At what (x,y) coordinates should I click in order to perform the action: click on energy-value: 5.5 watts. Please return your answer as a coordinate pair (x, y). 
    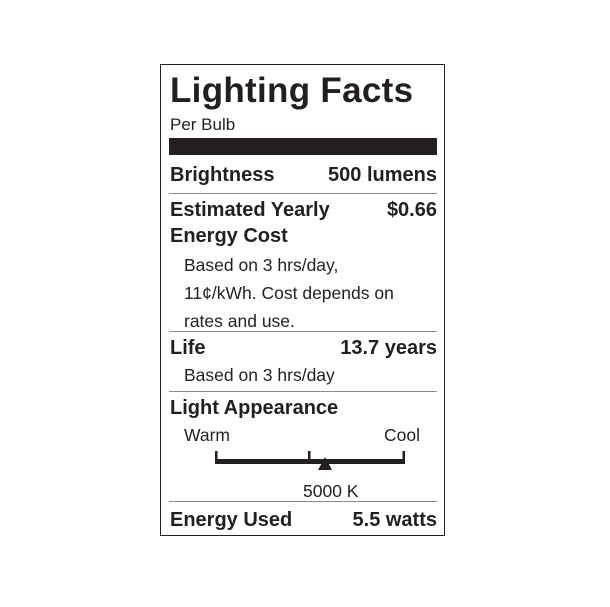
    Looking at the image, I should click on (394, 520).